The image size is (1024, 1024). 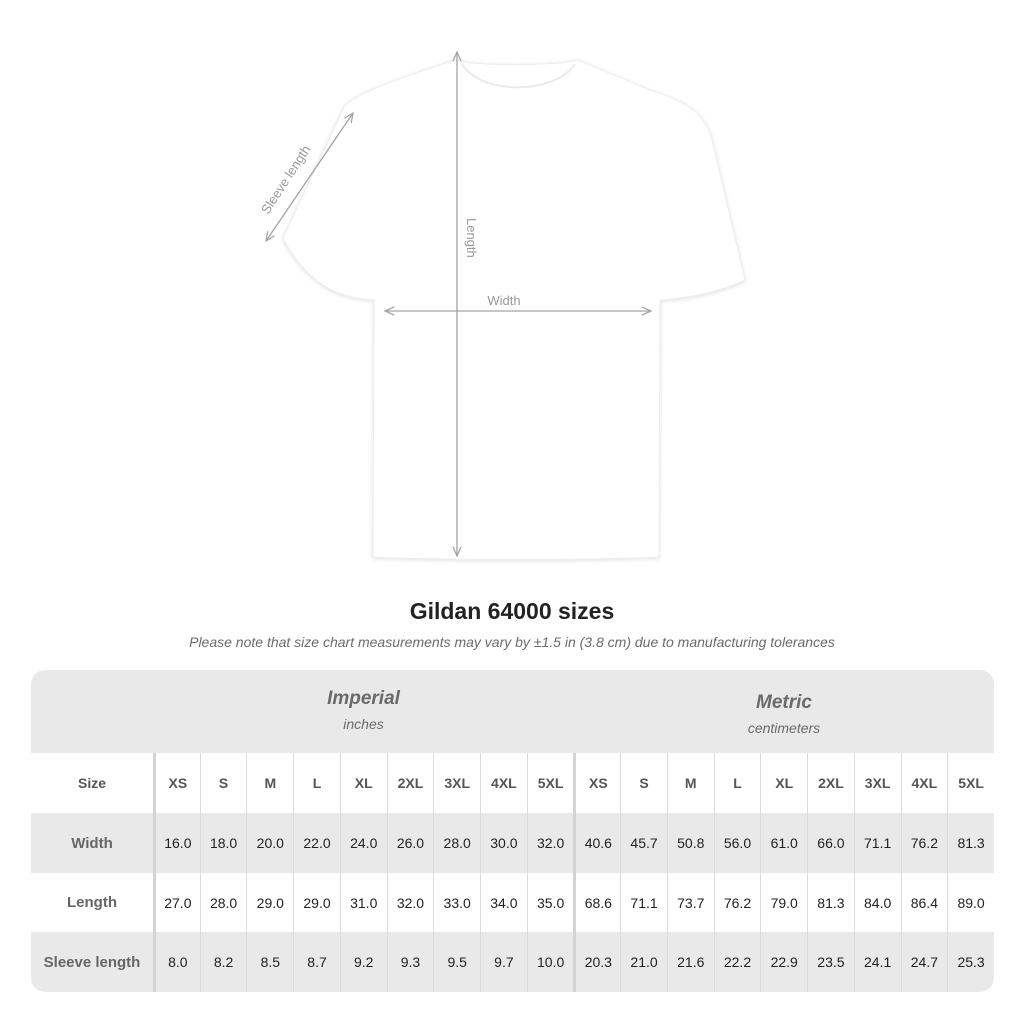 What do you see at coordinates (512, 611) in the screenshot?
I see `page-title: Gildan 64000 sizes` at bounding box center [512, 611].